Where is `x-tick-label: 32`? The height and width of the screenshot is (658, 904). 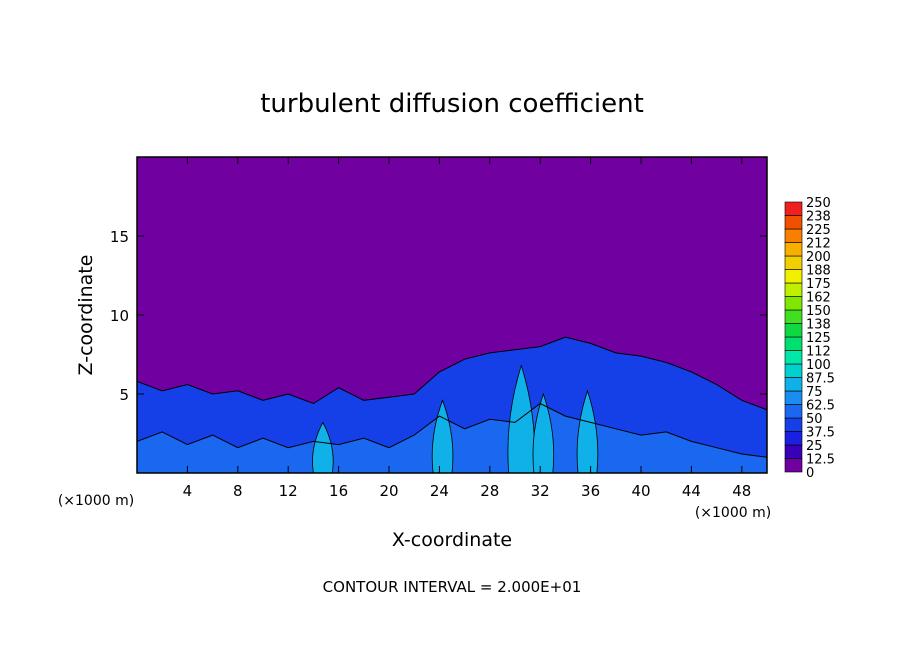 x-tick-label: 32 is located at coordinates (540, 491).